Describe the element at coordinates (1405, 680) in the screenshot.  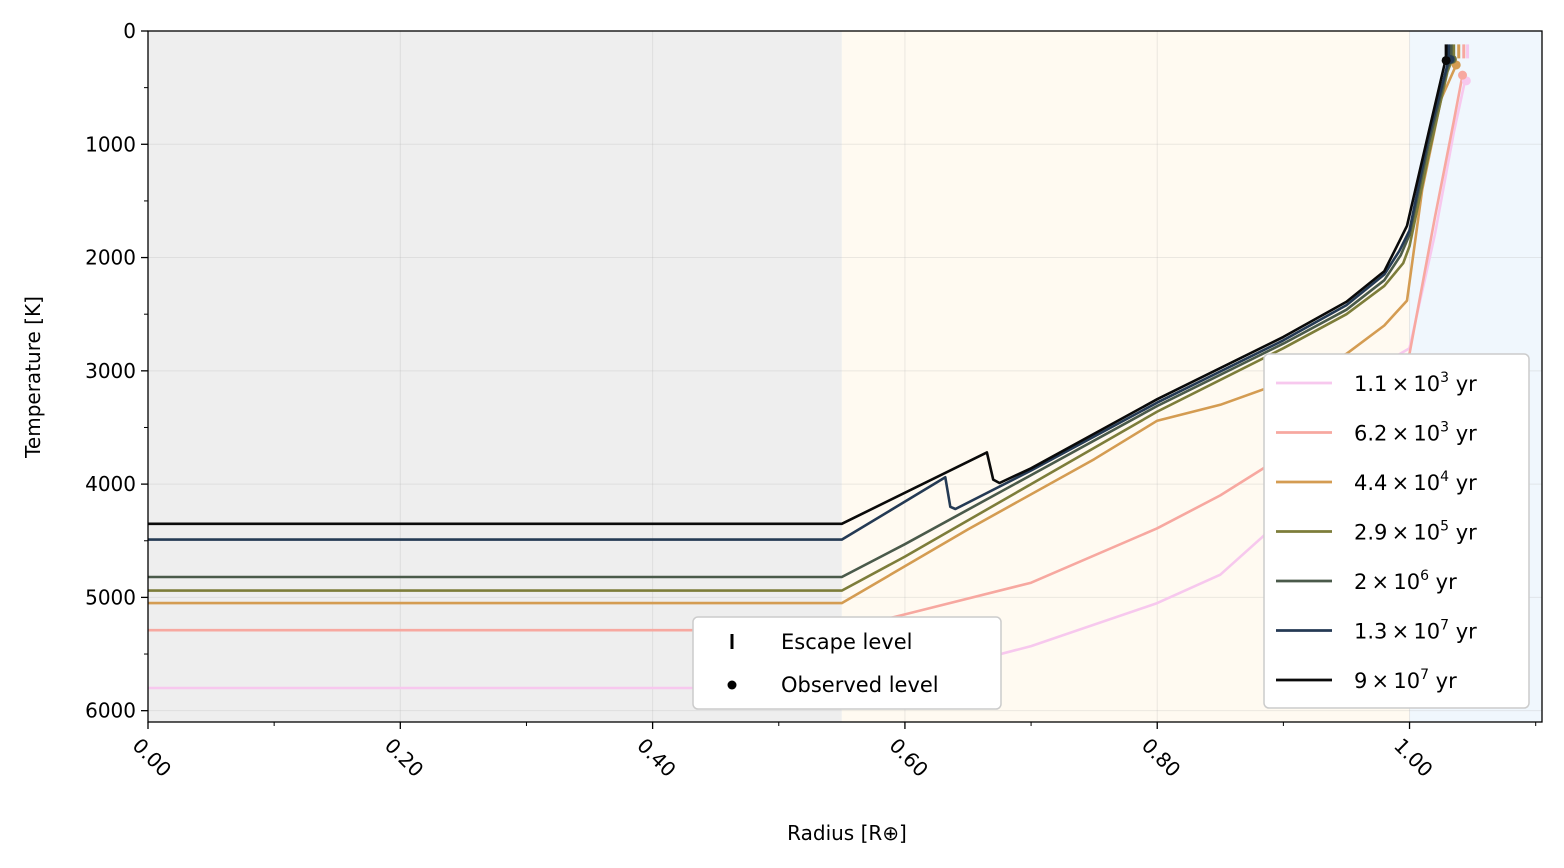
I see `legend-entry-6: 9 × 107 yr` at that location.